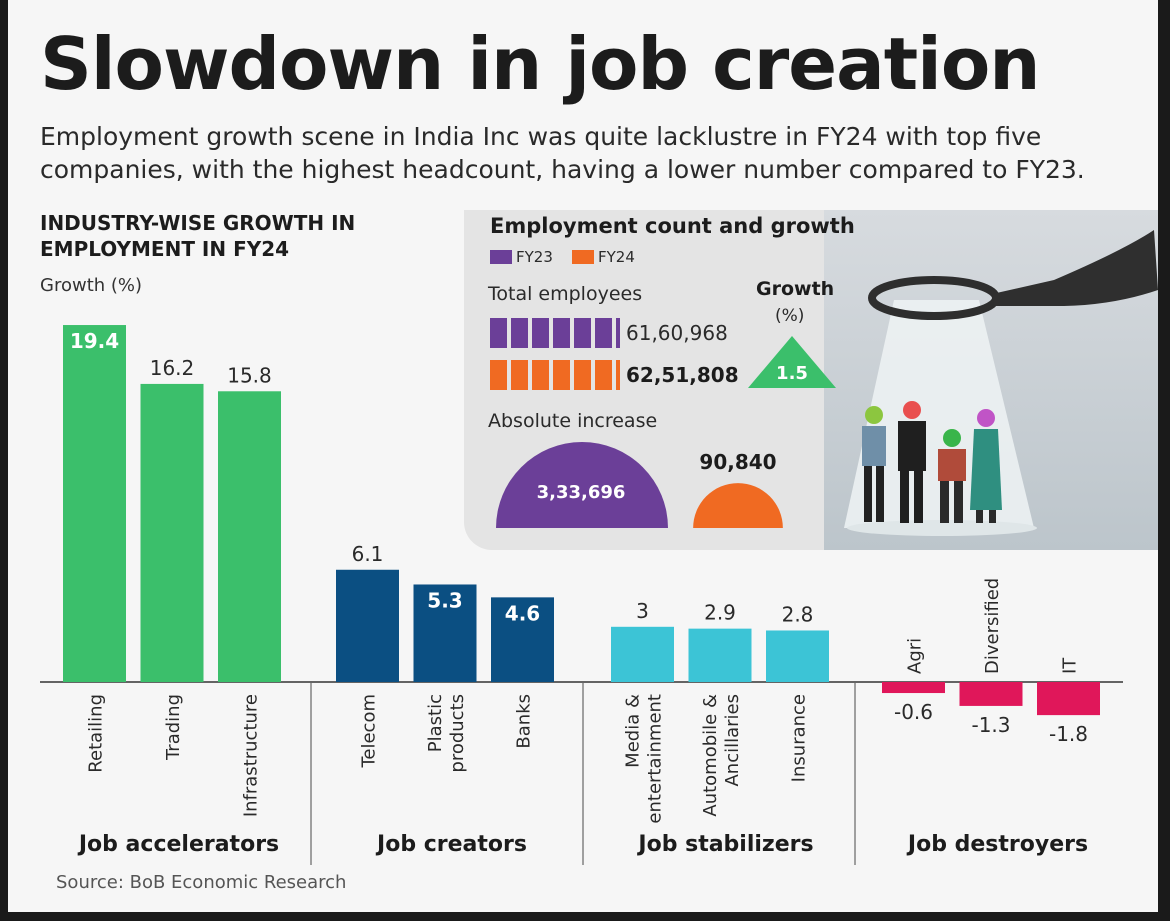  Describe the element at coordinates (642, 654) in the screenshot. I see `bar-media-entertainment` at that location.